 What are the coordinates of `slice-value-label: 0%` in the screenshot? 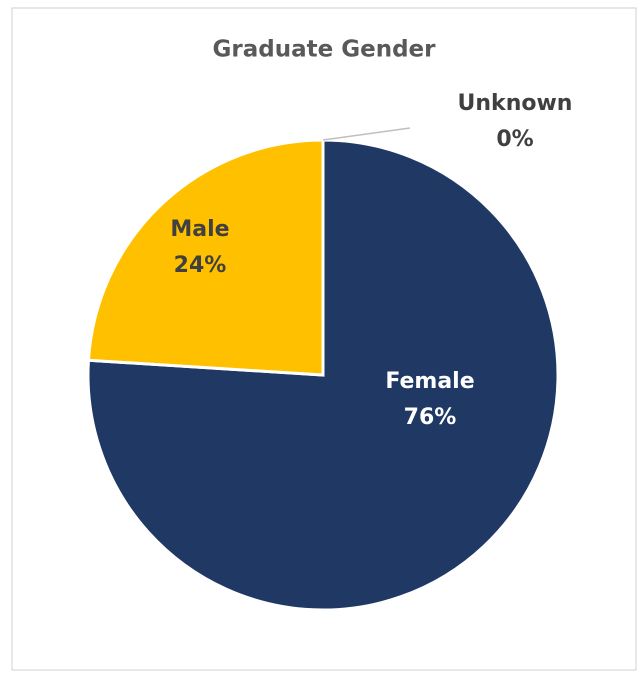 It's located at (514, 139).